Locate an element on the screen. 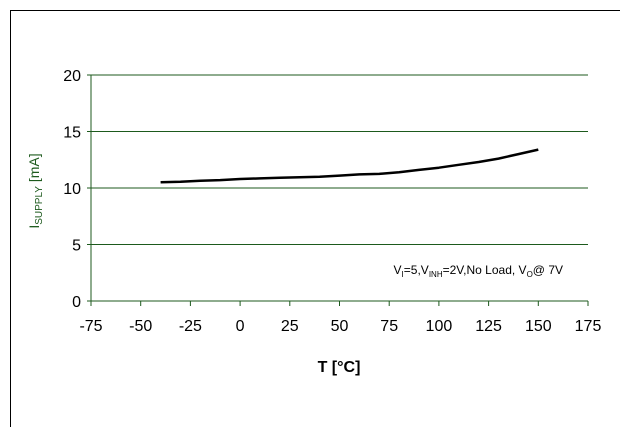  x-tick-label-4: 25 is located at coordinates (290, 326).